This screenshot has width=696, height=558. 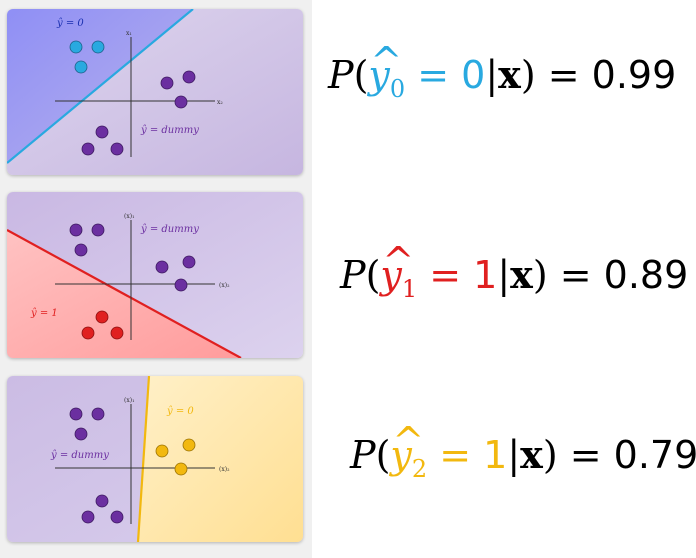 I want to click on formula-y1: P(^ y1 = 1|x) = 0.89, so click(x=514, y=272).